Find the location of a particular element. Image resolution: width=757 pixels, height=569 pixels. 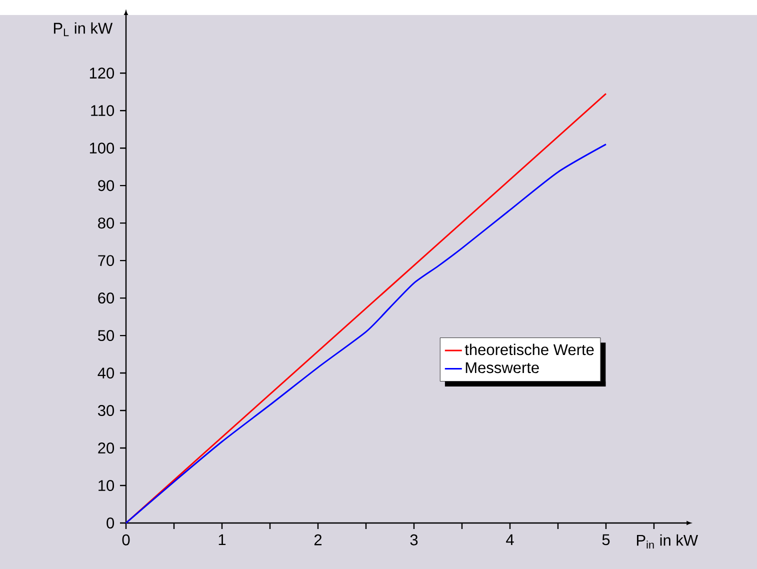

x-axis-title: P$_{in}$ in kW is located at coordinates (667, 541).